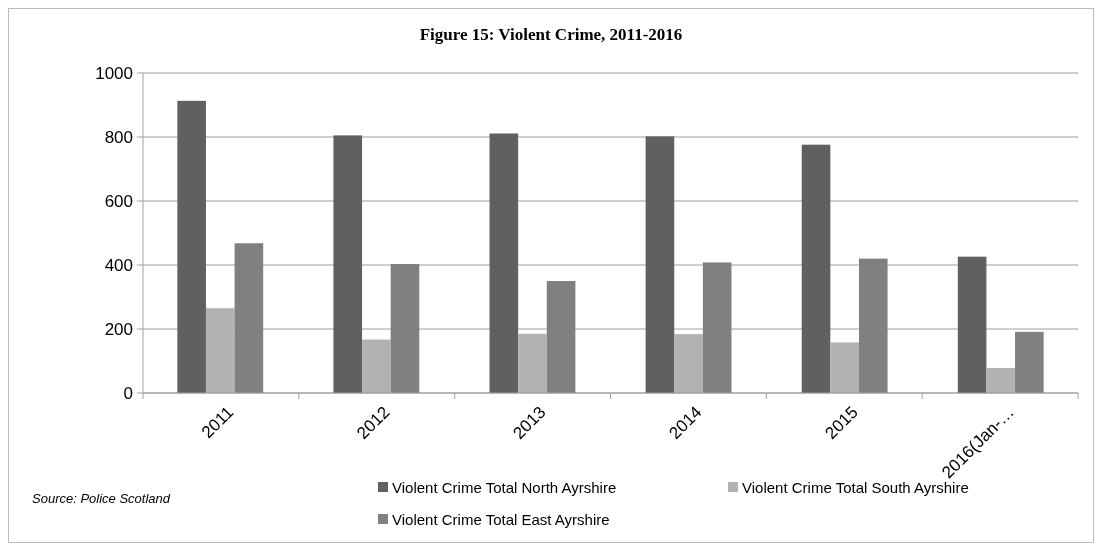 The width and height of the screenshot is (1102, 551). I want to click on y-tick-label: 800, so click(118, 137).